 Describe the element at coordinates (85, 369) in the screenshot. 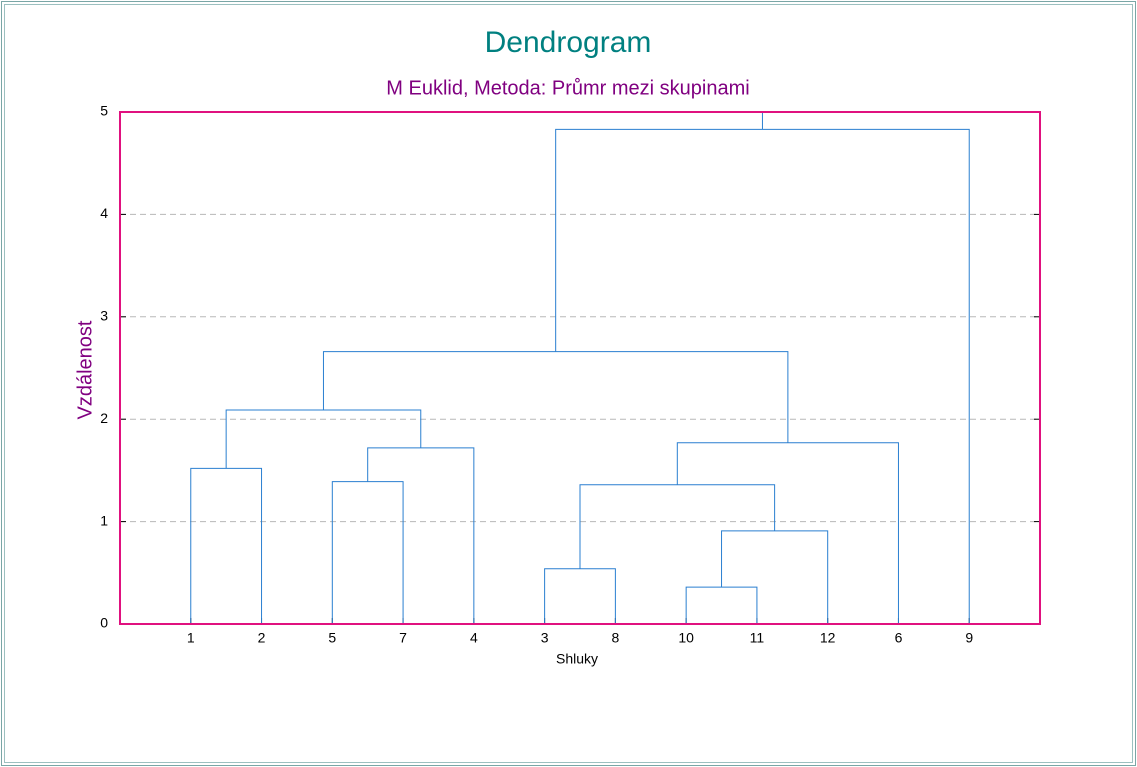

I see `y-axis-label: Vzdálenost` at that location.